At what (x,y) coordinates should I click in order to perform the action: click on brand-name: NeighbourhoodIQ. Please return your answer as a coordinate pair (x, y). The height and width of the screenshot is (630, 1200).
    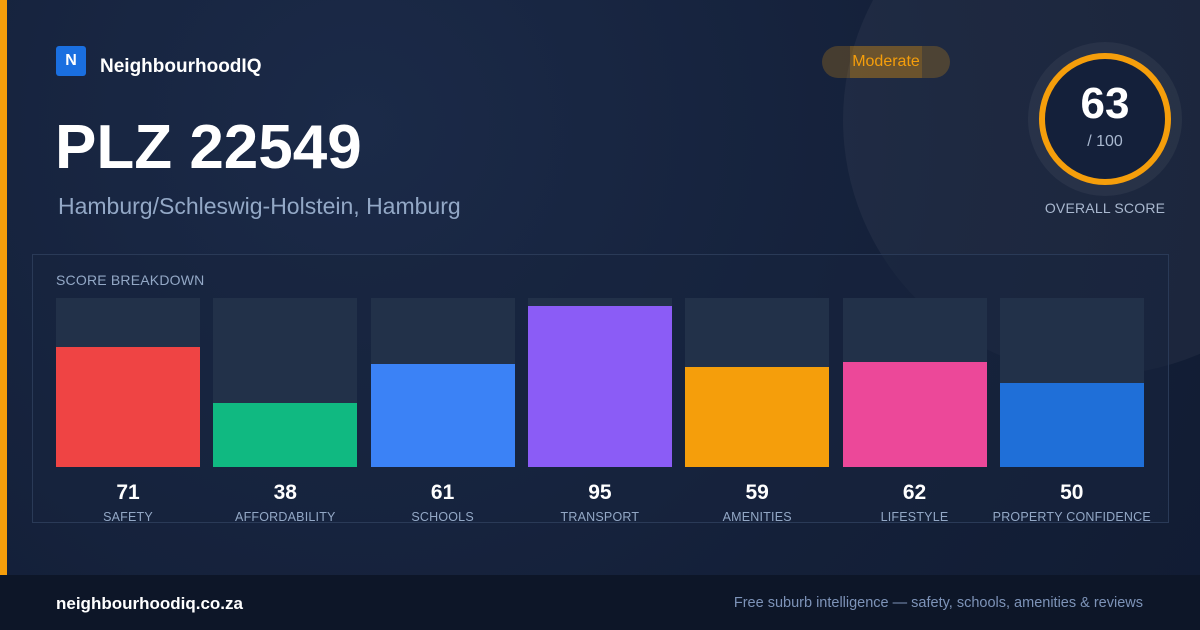
    Looking at the image, I should click on (181, 66).